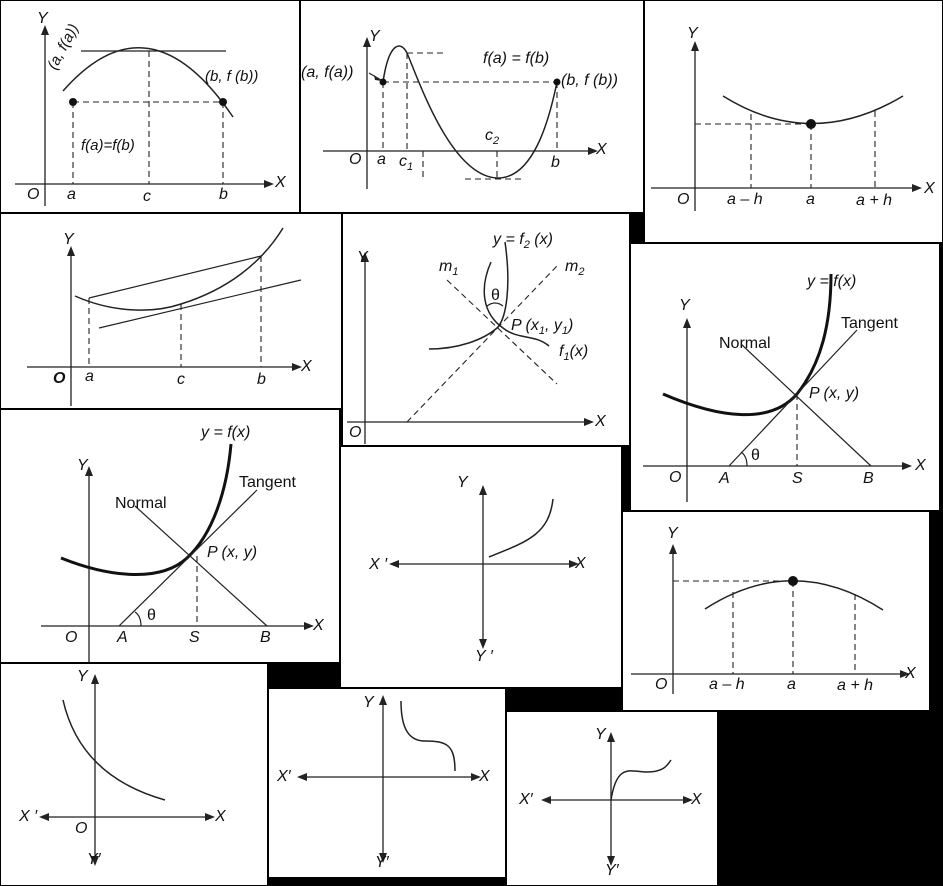 The image size is (943, 886). I want to click on point-s-label: S, so click(194, 637).